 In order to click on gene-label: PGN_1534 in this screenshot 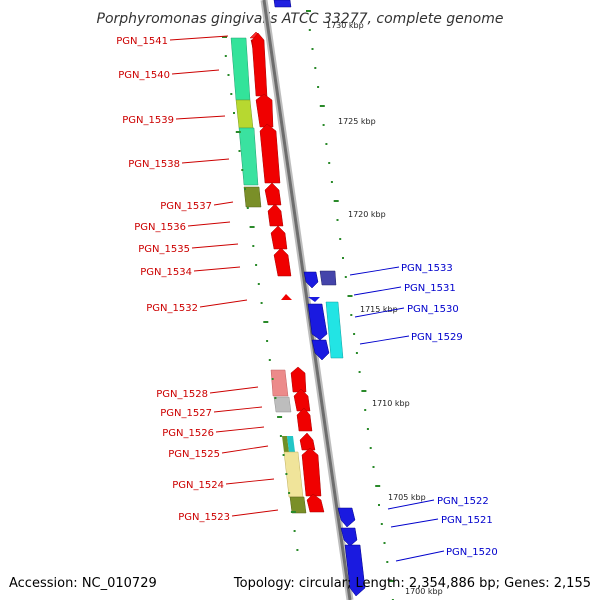, I will do `click(166, 272)`.